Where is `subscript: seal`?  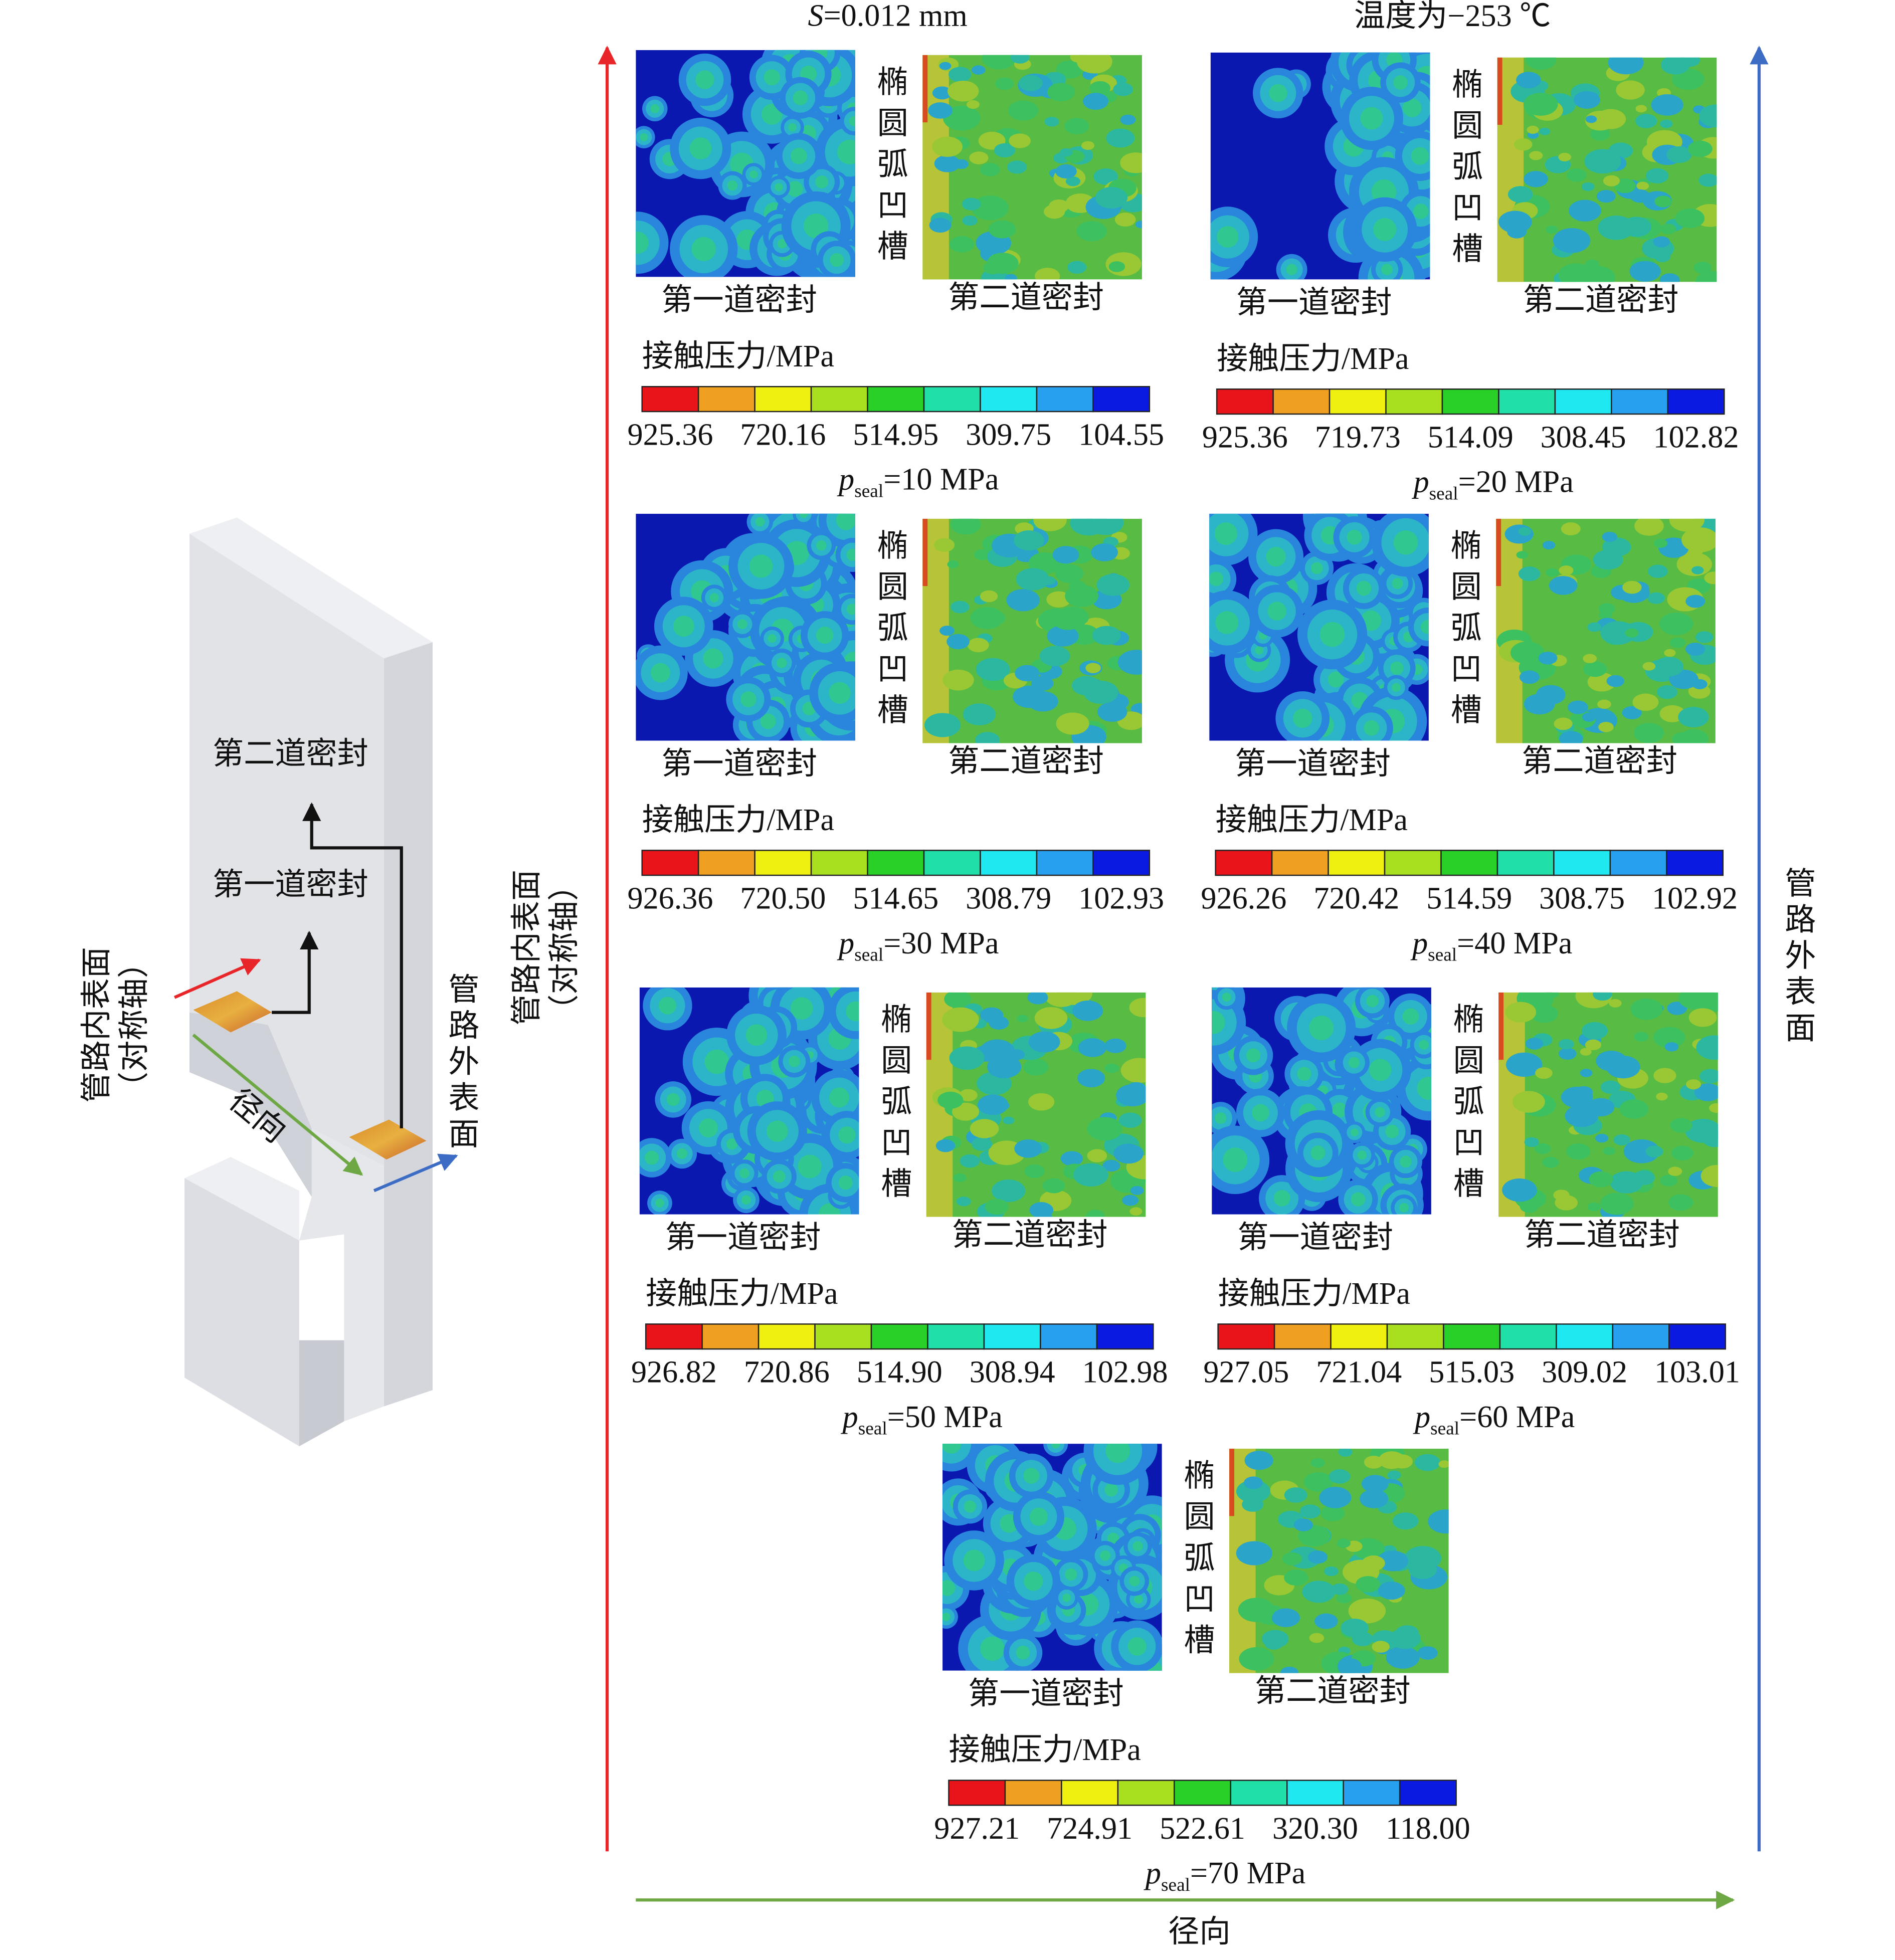 subscript: seal is located at coordinates (1443, 493).